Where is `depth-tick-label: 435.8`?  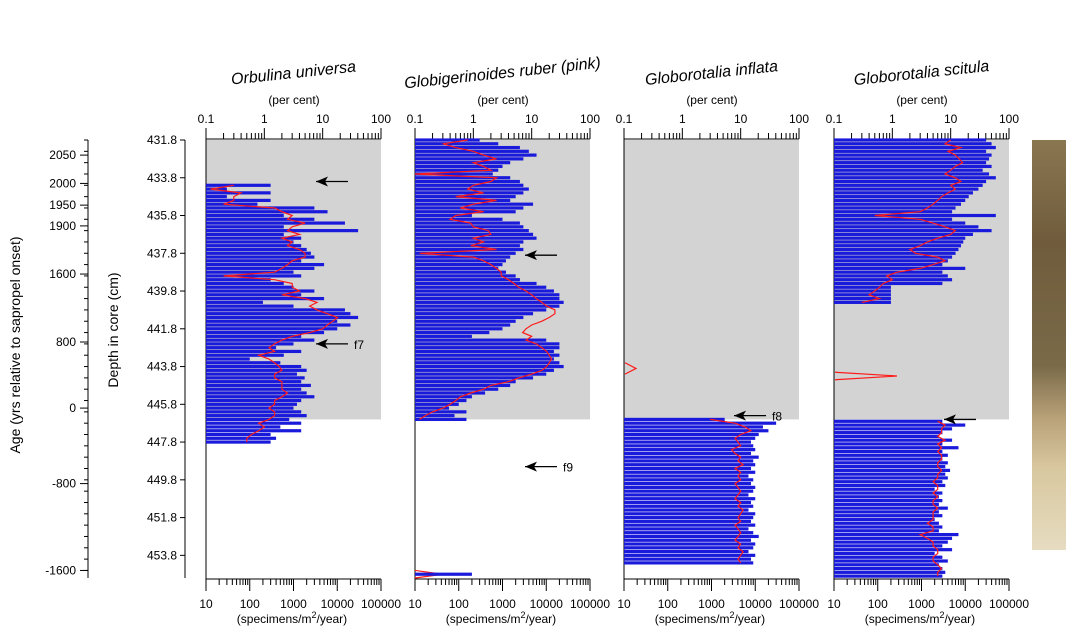 depth-tick-label: 435.8 is located at coordinates (162, 216).